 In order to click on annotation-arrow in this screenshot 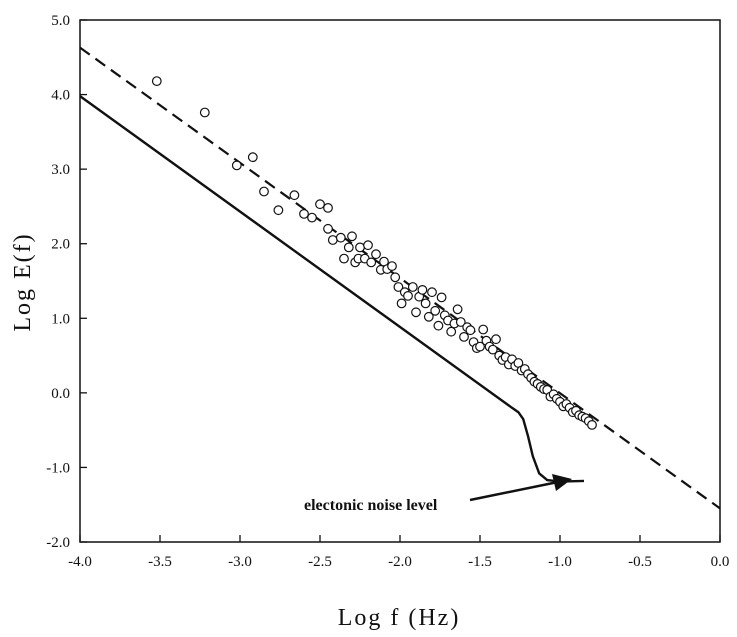, I will do `click(520, 488)`.